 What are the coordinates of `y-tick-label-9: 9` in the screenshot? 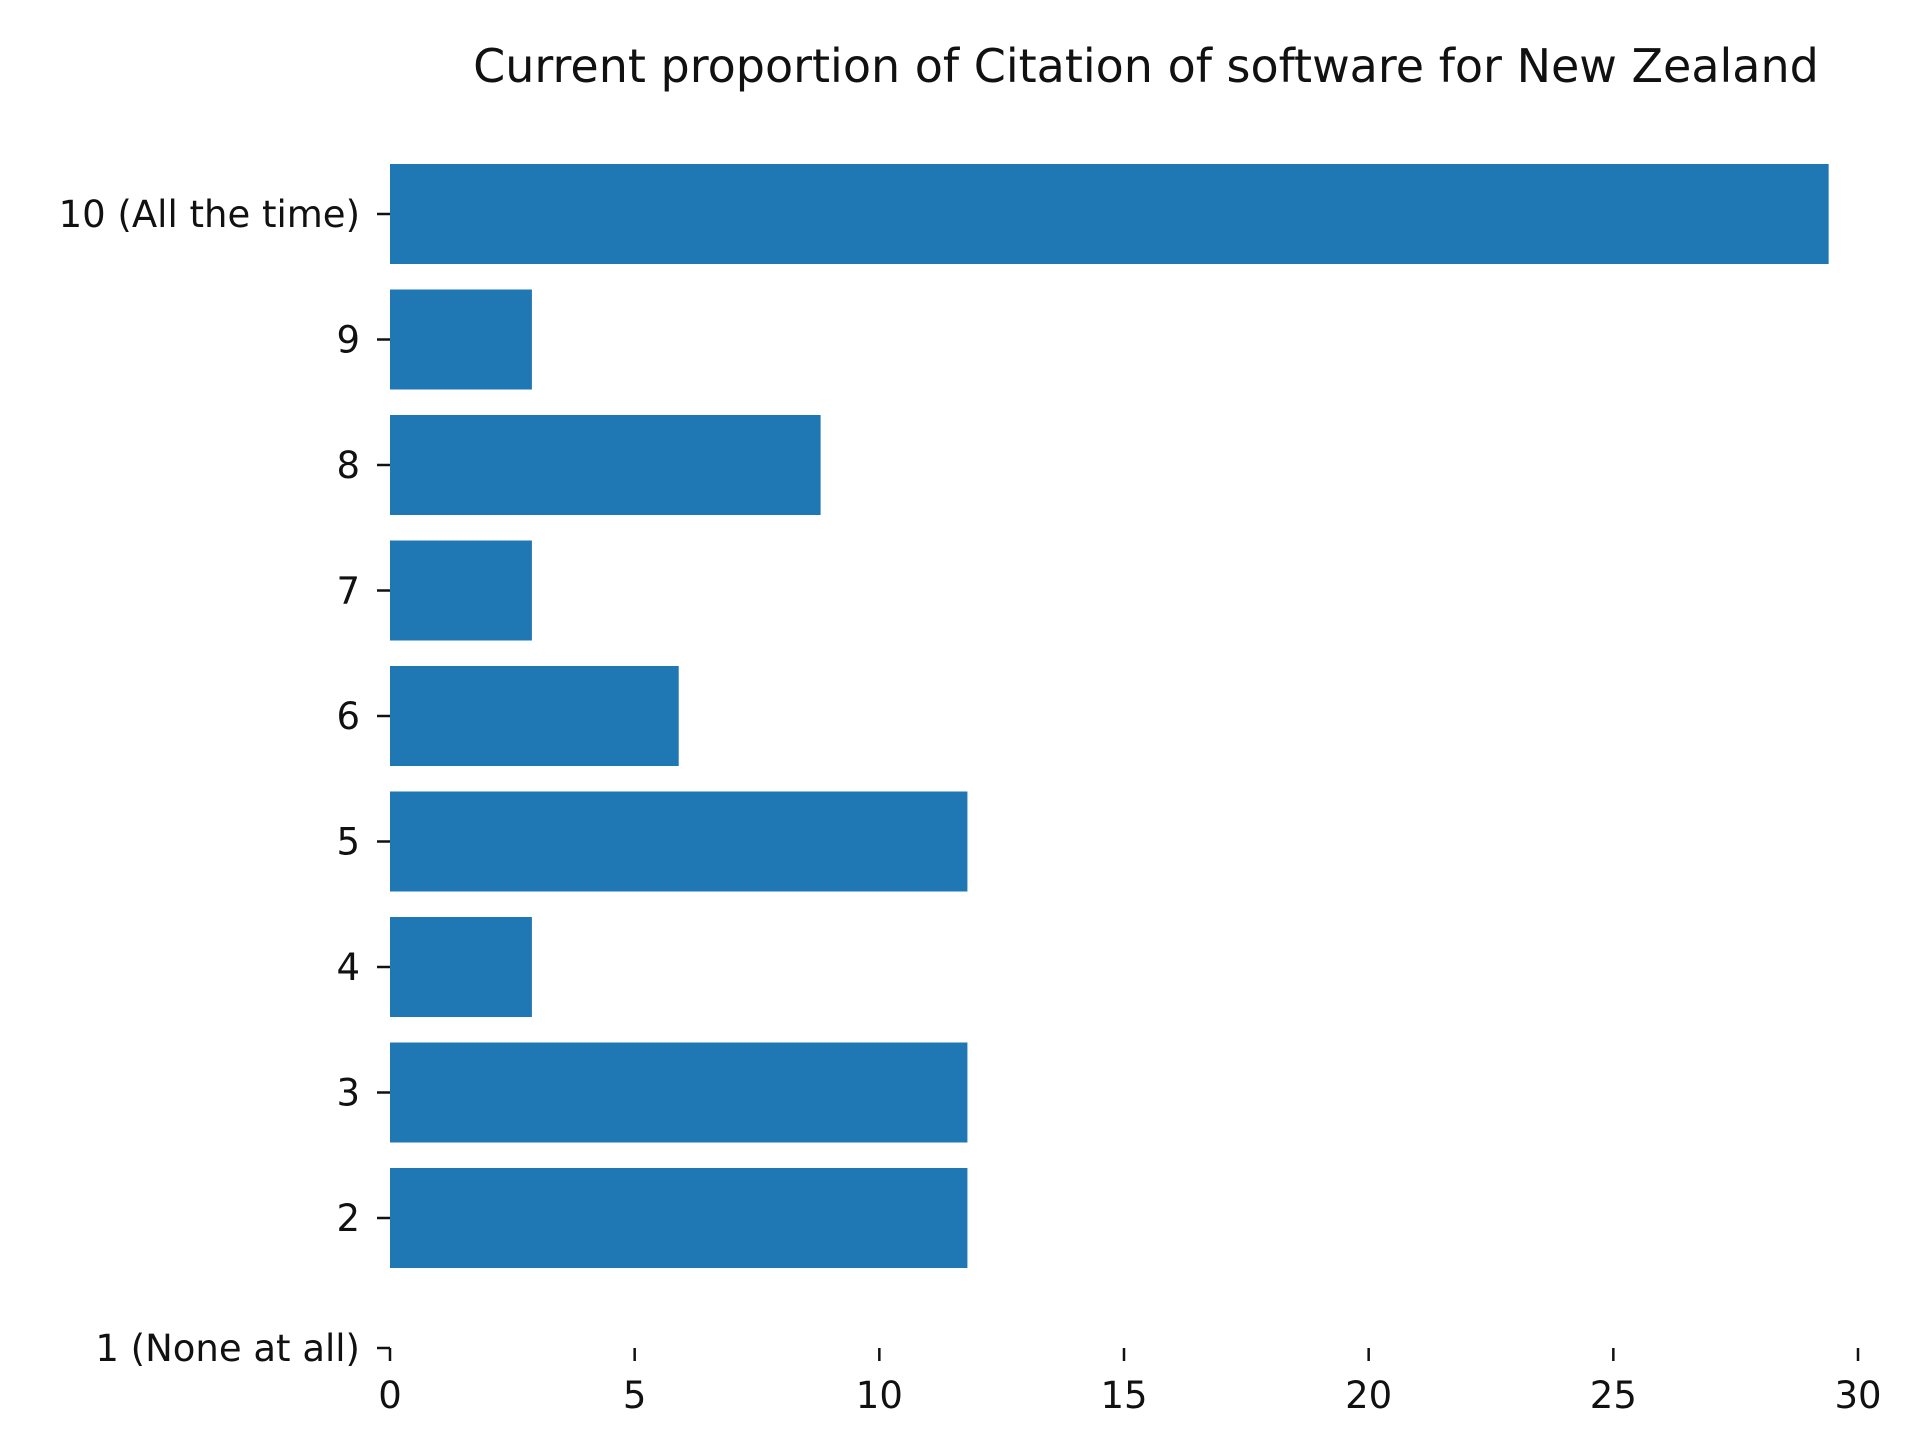 It's located at (348, 340).